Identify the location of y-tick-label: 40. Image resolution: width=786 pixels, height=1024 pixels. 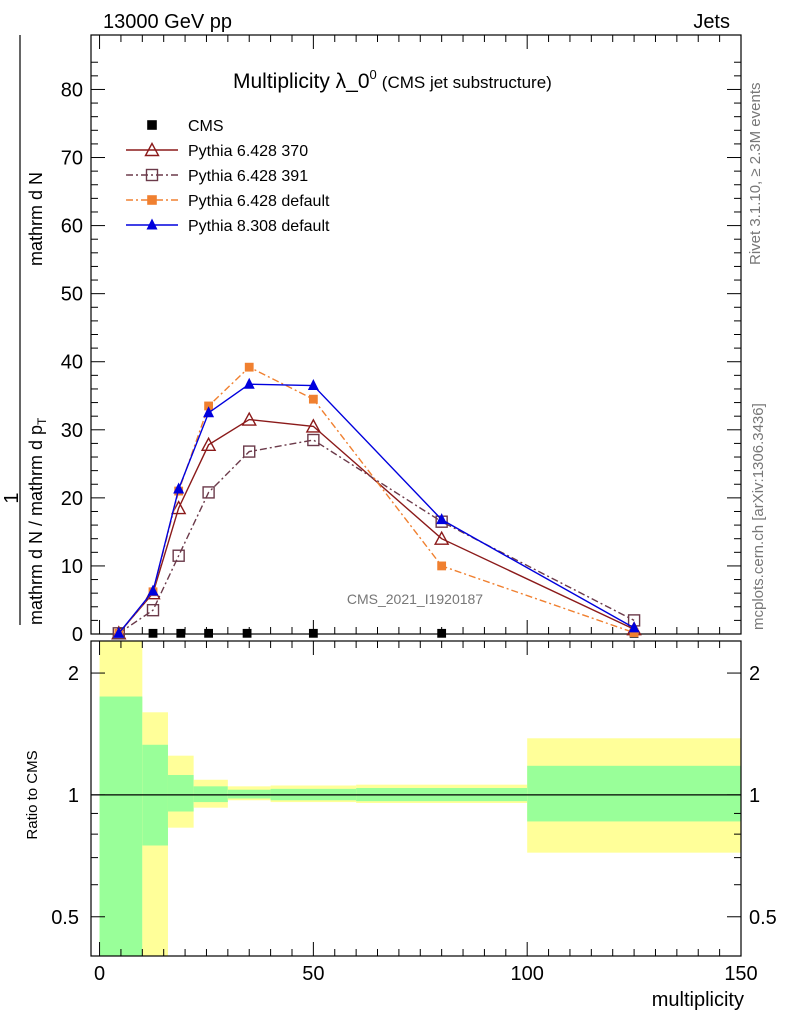
(72, 363).